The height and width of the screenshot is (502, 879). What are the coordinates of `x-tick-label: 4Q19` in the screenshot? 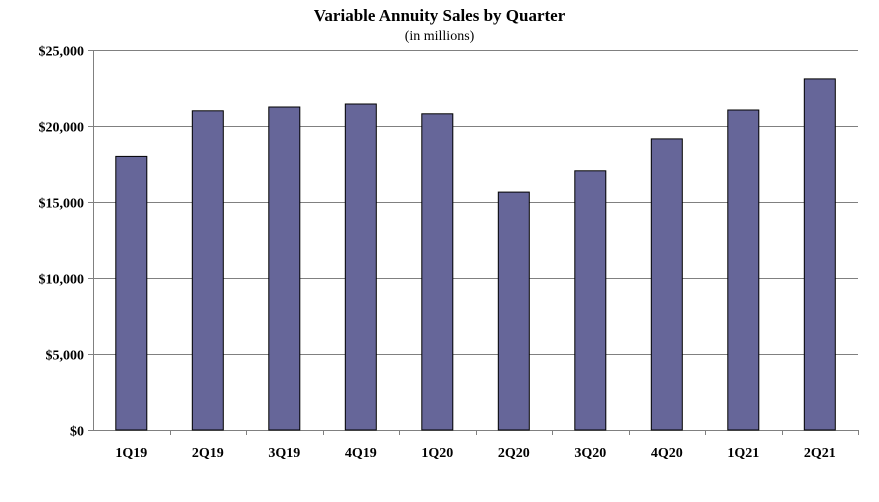 It's located at (361, 453).